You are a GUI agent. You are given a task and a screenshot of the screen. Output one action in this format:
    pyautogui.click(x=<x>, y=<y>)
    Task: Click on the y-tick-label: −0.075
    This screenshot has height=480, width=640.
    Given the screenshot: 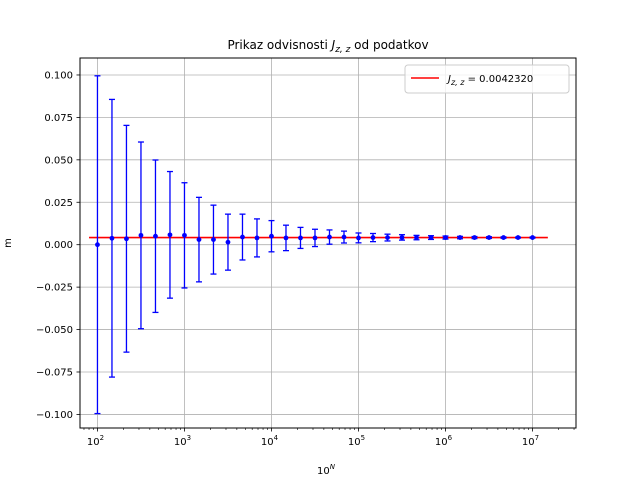 What is the action you would take?
    pyautogui.click(x=54, y=372)
    